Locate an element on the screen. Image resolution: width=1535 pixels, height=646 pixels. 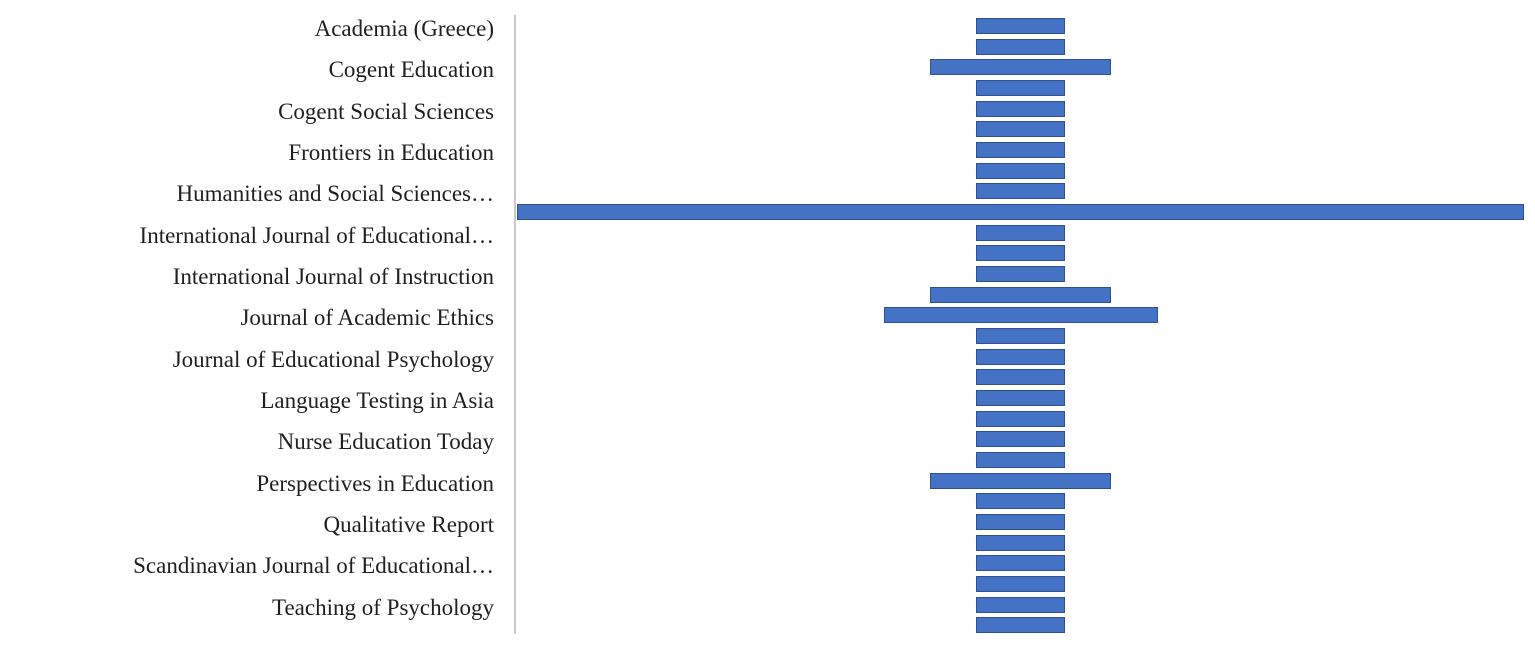
category-label: Frontiers in Education is located at coordinates (391, 152).